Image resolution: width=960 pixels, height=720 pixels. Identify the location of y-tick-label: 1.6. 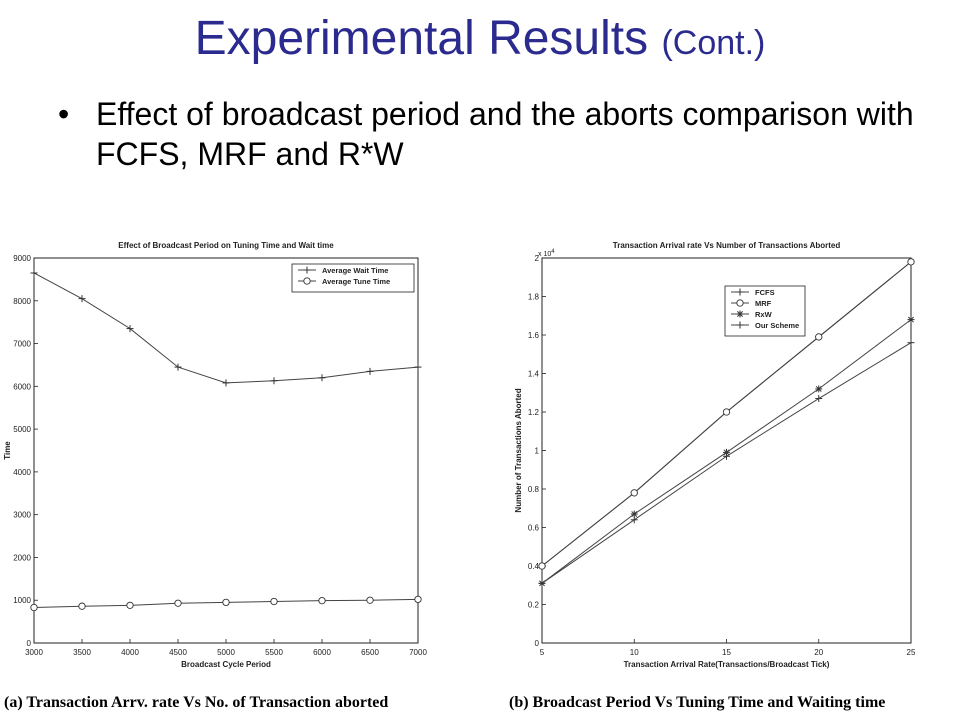
(534, 335).